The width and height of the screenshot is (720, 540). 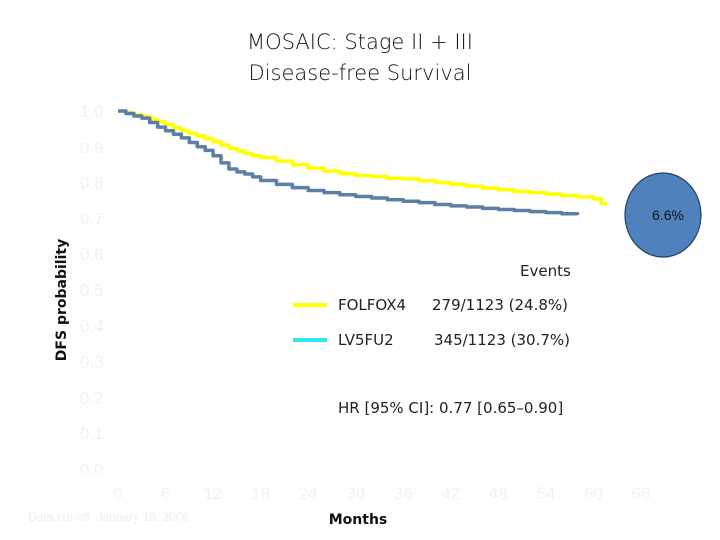 I want to click on difference-badge-label: 6.6%, so click(x=668, y=215).